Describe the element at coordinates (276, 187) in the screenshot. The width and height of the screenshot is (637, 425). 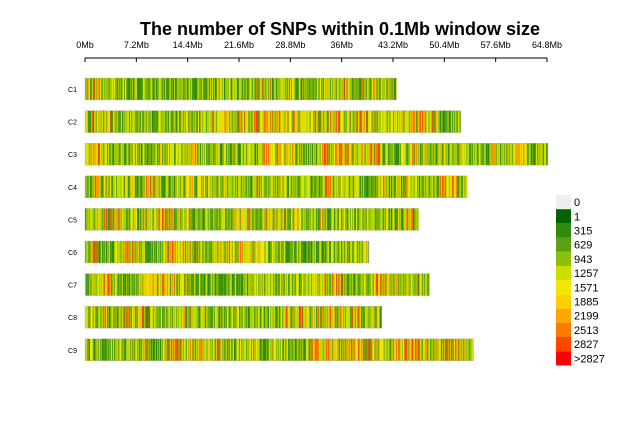
I see `track-outline` at that location.